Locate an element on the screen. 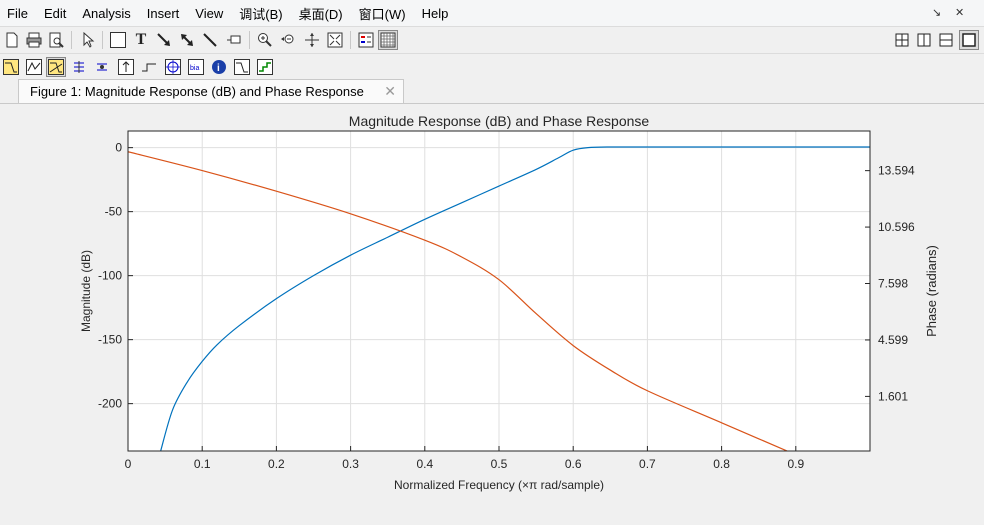 This screenshot has height=525, width=984. menu-file: File is located at coordinates (17, 13).